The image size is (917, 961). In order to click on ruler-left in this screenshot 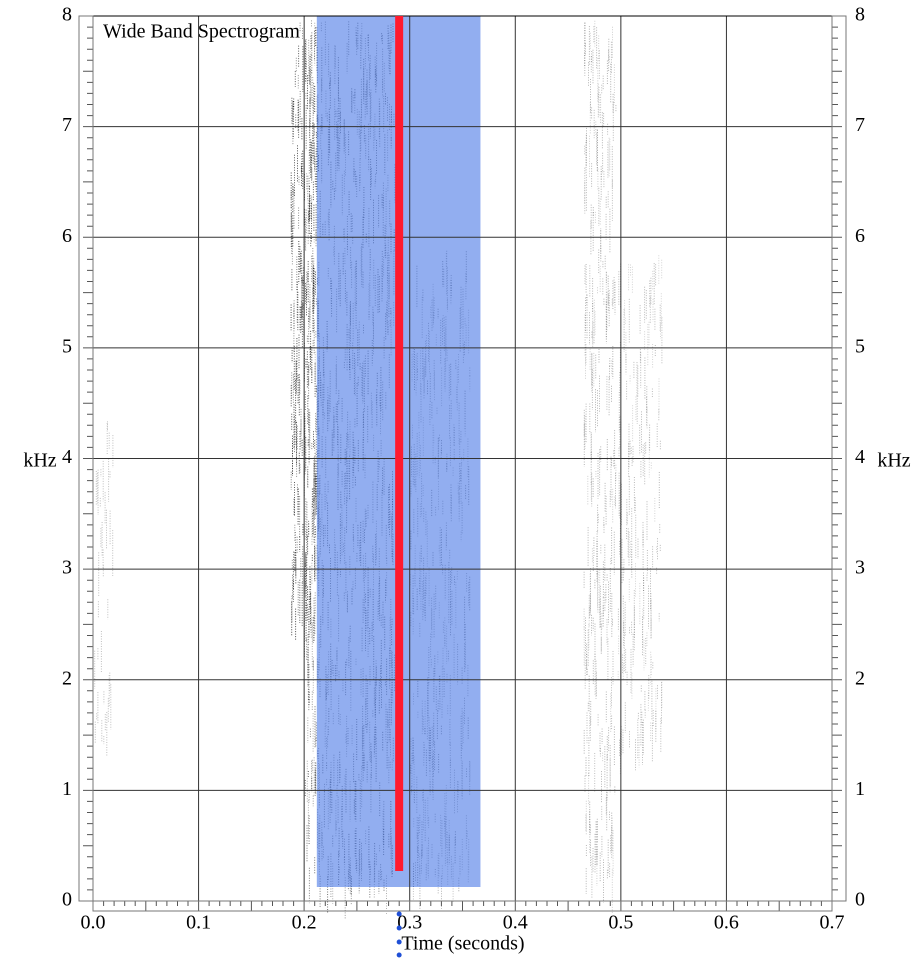, I will do `click(86, 458)`.